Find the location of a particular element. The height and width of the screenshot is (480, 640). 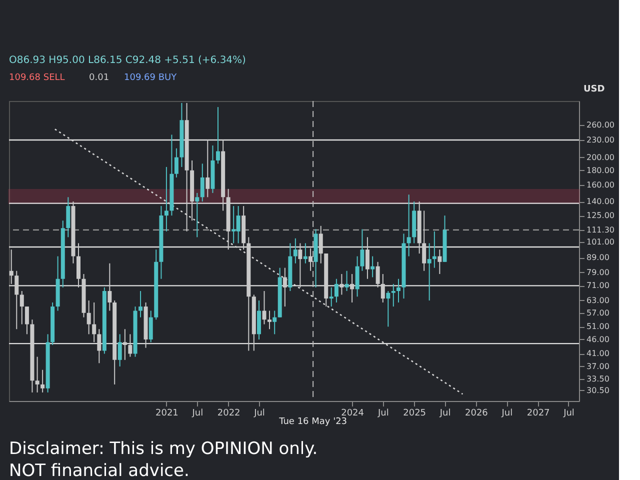

x-tick-label: 2026 is located at coordinates (476, 413).